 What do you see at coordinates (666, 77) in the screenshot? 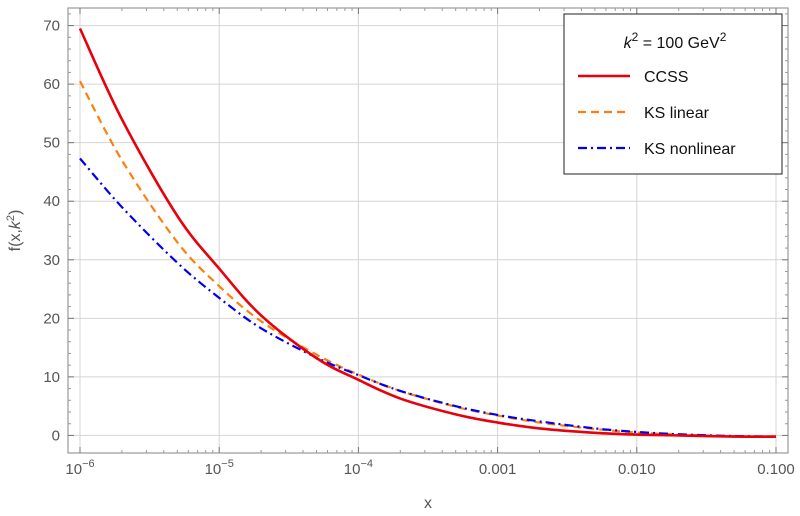
I see `legend-label-ccss: CCSS` at bounding box center [666, 77].